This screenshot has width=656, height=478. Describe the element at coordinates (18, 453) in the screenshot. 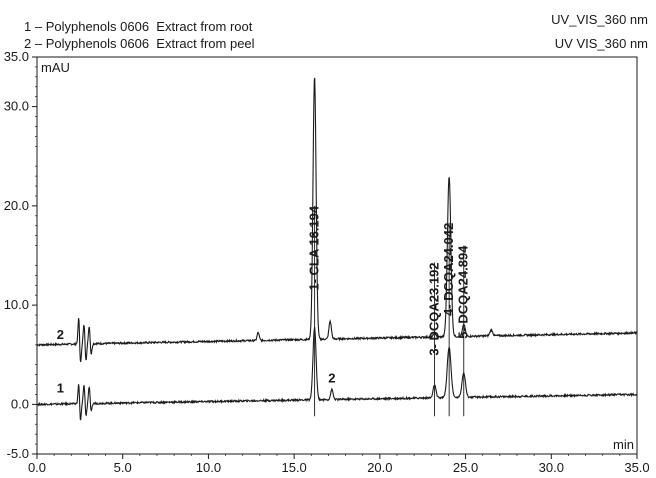

I see `y-tick-label-0: -5.0` at that location.